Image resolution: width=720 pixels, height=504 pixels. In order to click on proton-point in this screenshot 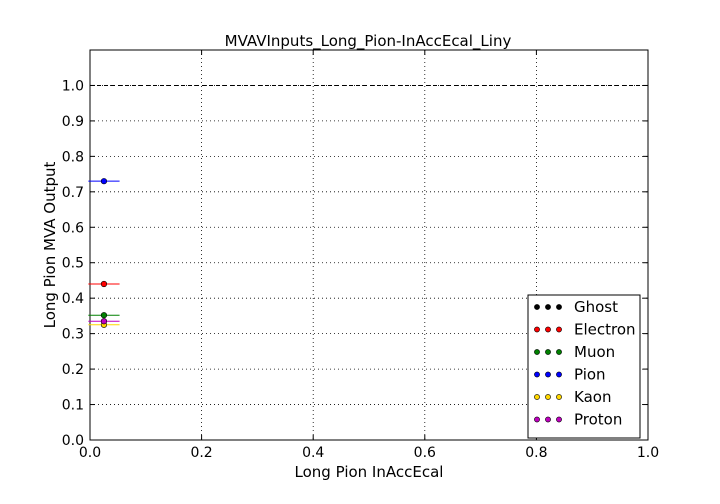, I will do `click(104, 321)`.